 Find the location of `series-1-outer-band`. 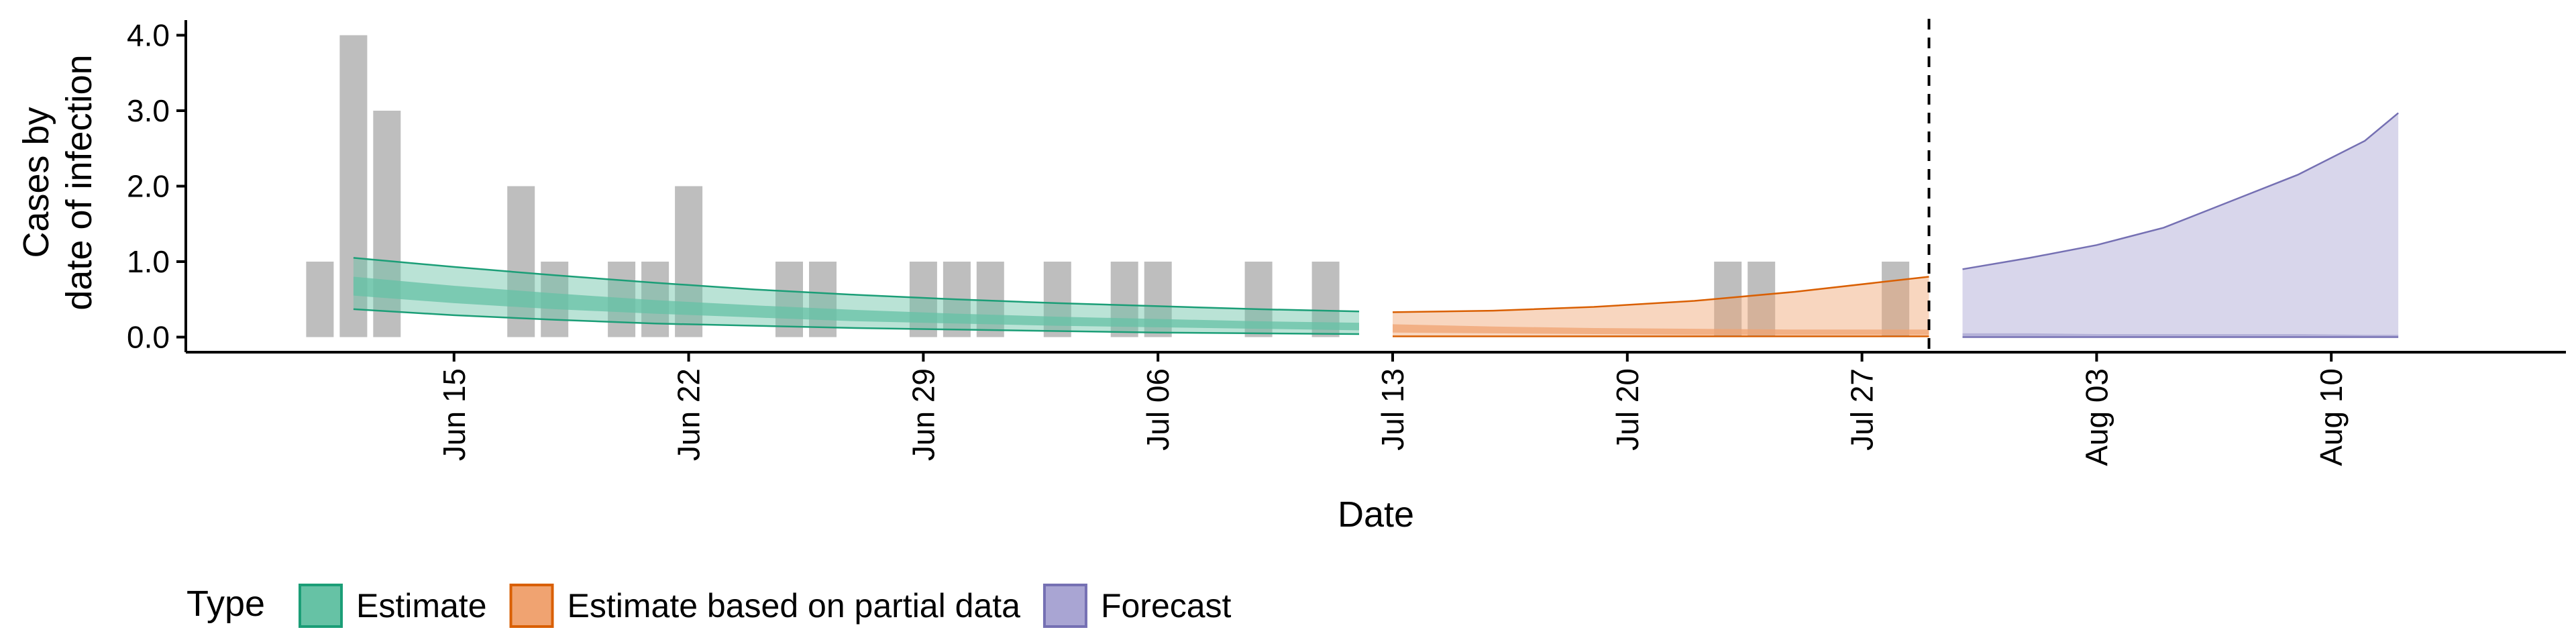

series-1-outer-band is located at coordinates (1661, 306).